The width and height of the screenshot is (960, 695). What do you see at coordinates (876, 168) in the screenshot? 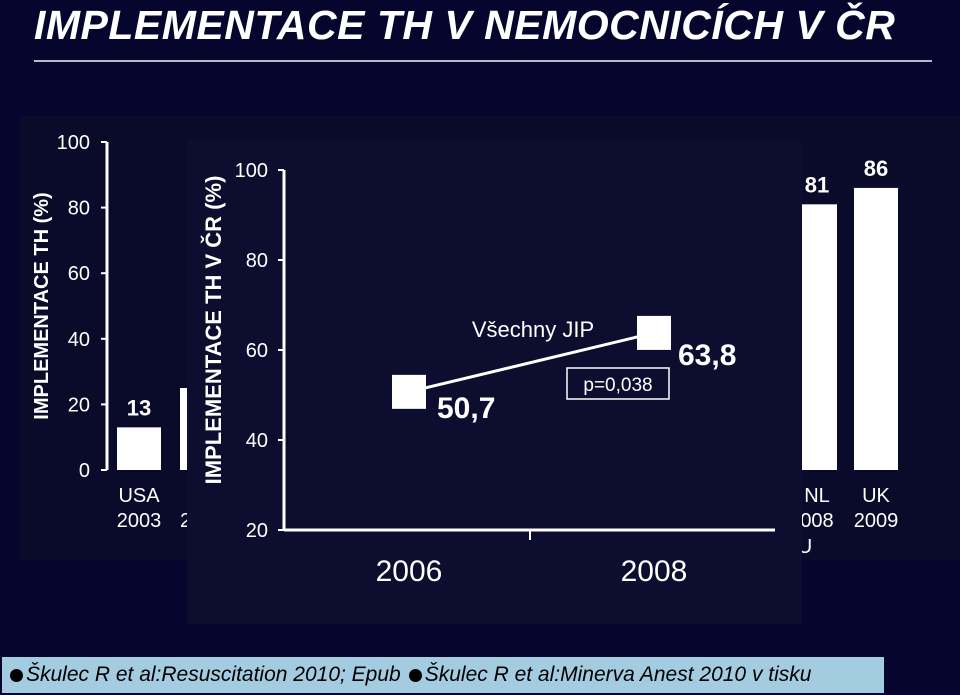
I see `bar-value-label: 86` at bounding box center [876, 168].